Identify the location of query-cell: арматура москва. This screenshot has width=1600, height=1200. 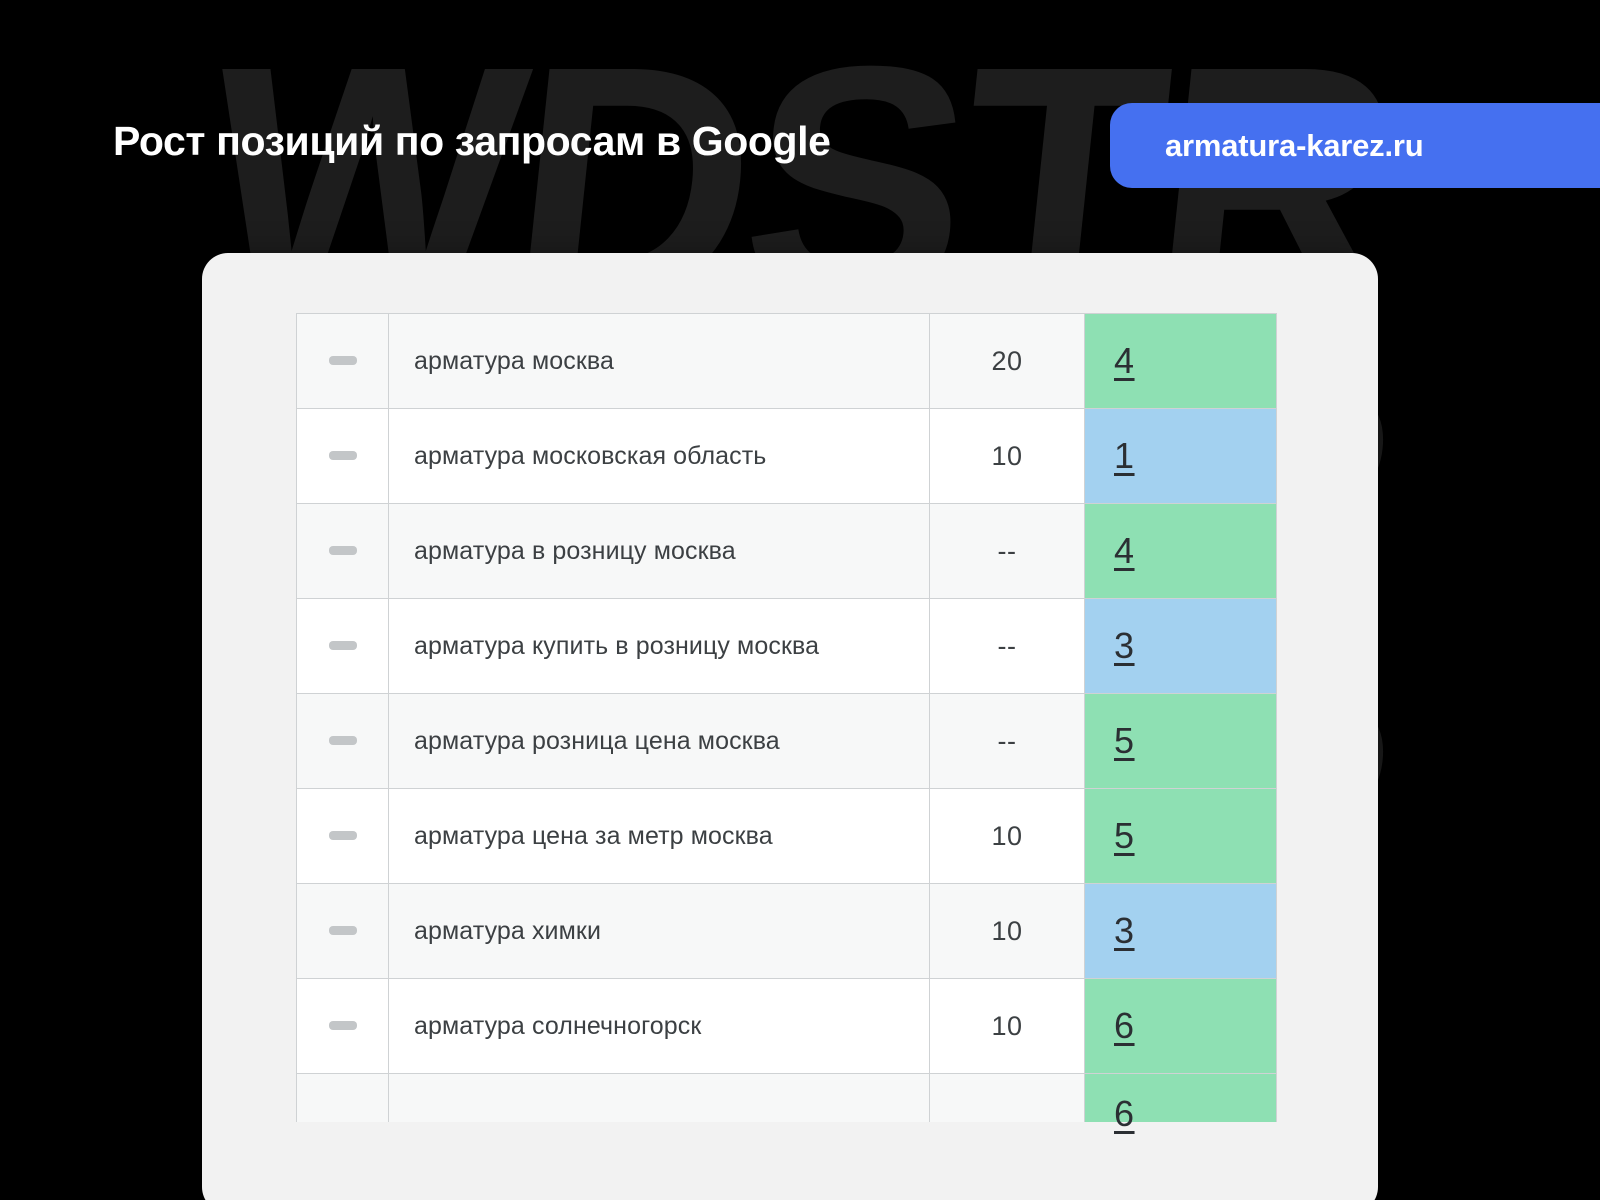
(659, 361).